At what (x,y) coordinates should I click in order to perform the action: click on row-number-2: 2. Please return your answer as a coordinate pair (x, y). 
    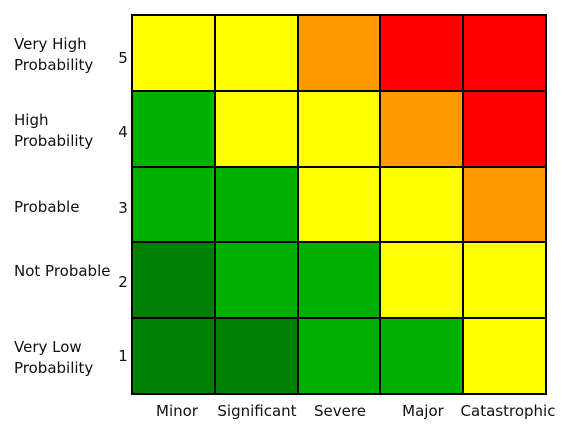
    Looking at the image, I should click on (123, 282).